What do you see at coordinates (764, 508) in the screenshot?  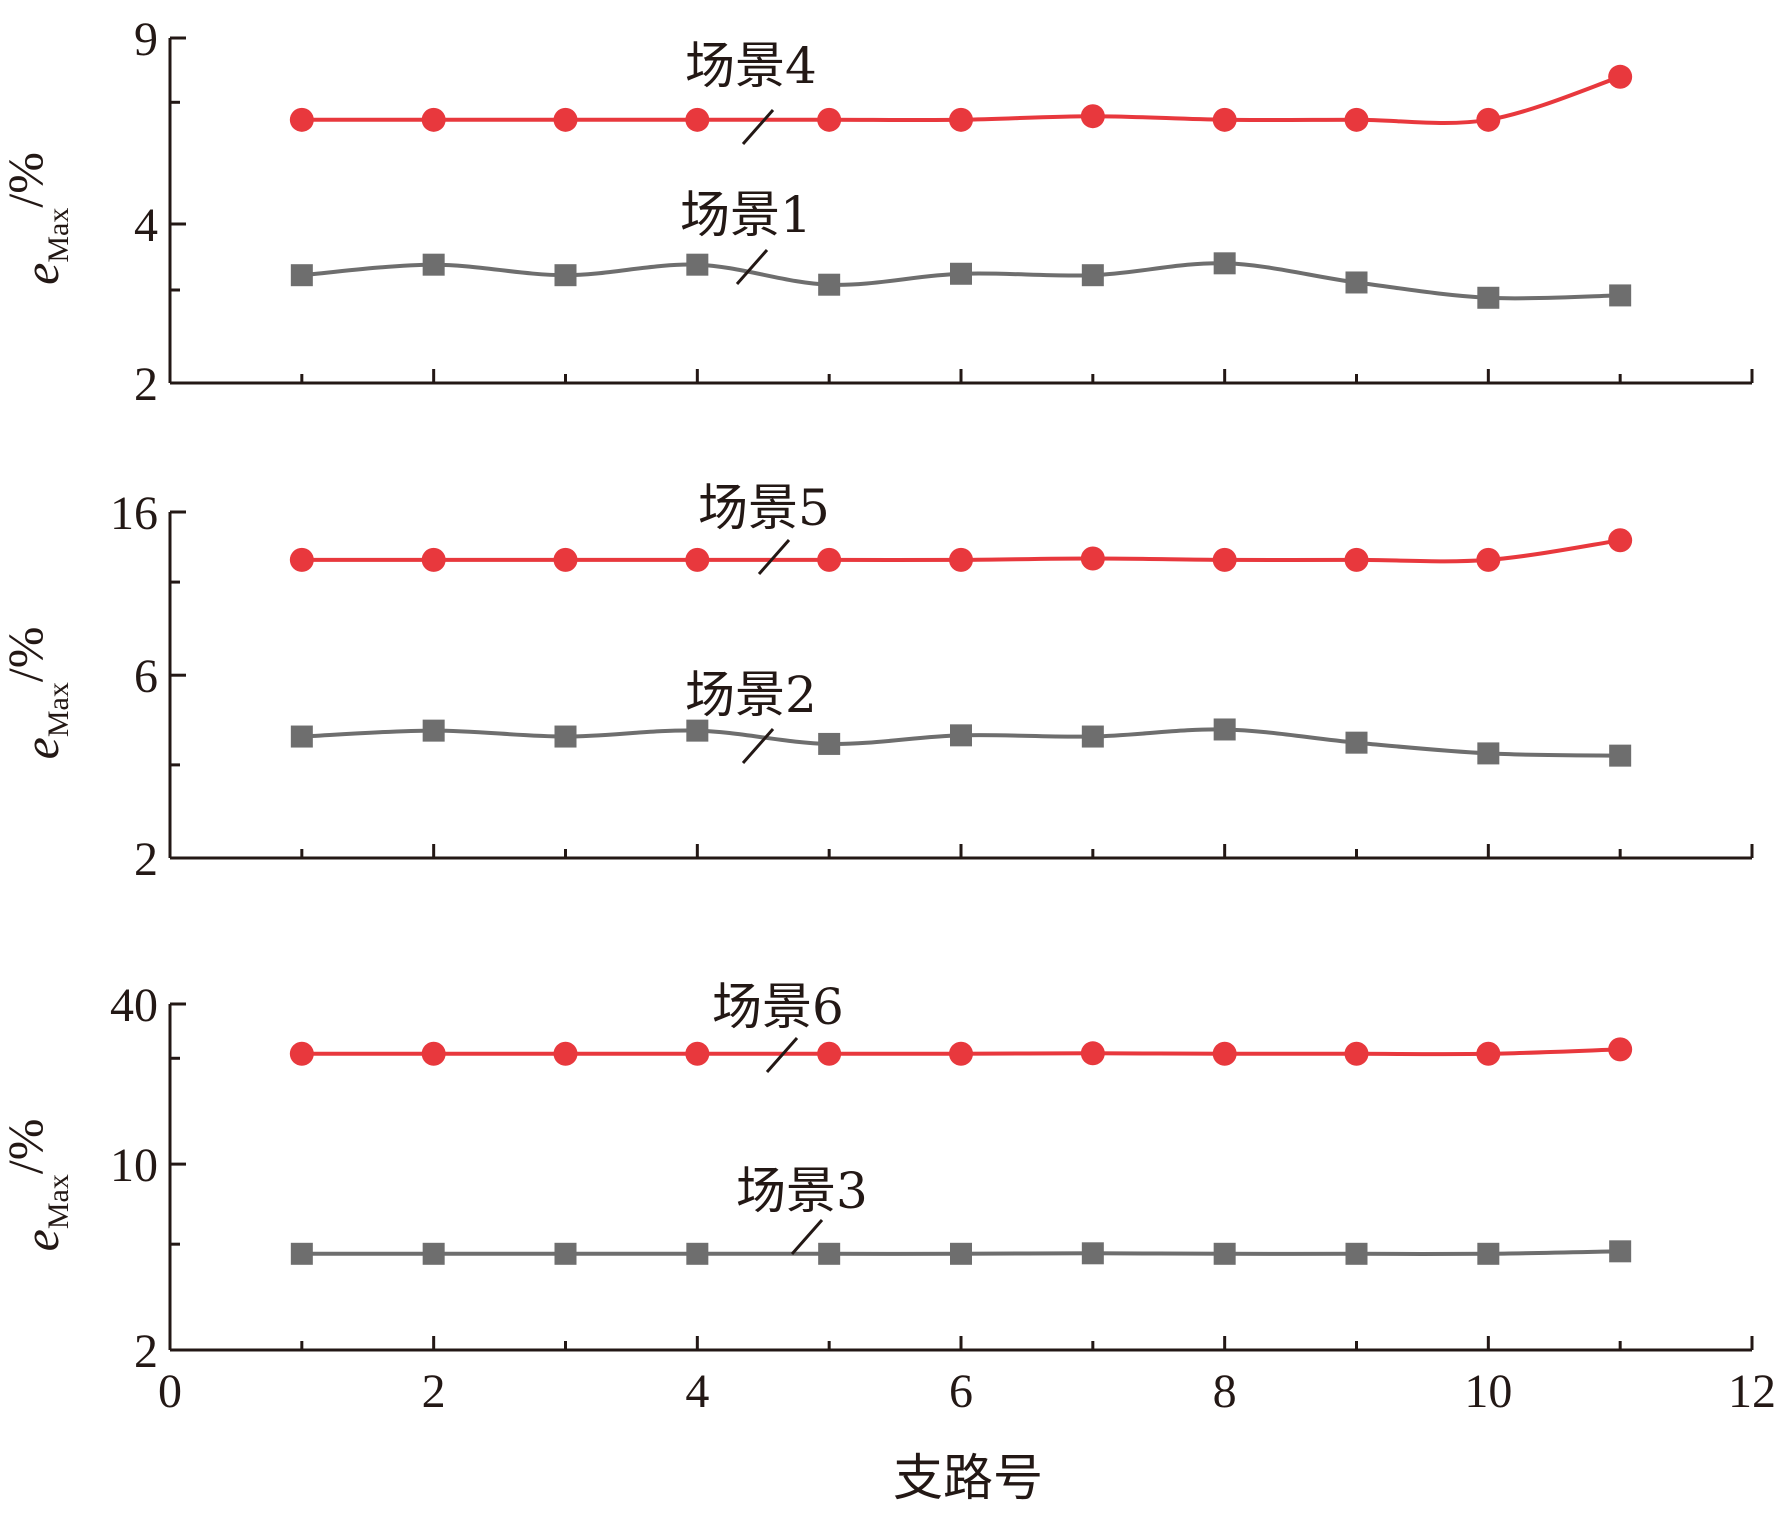 I see `series-label: 场景5` at bounding box center [764, 508].